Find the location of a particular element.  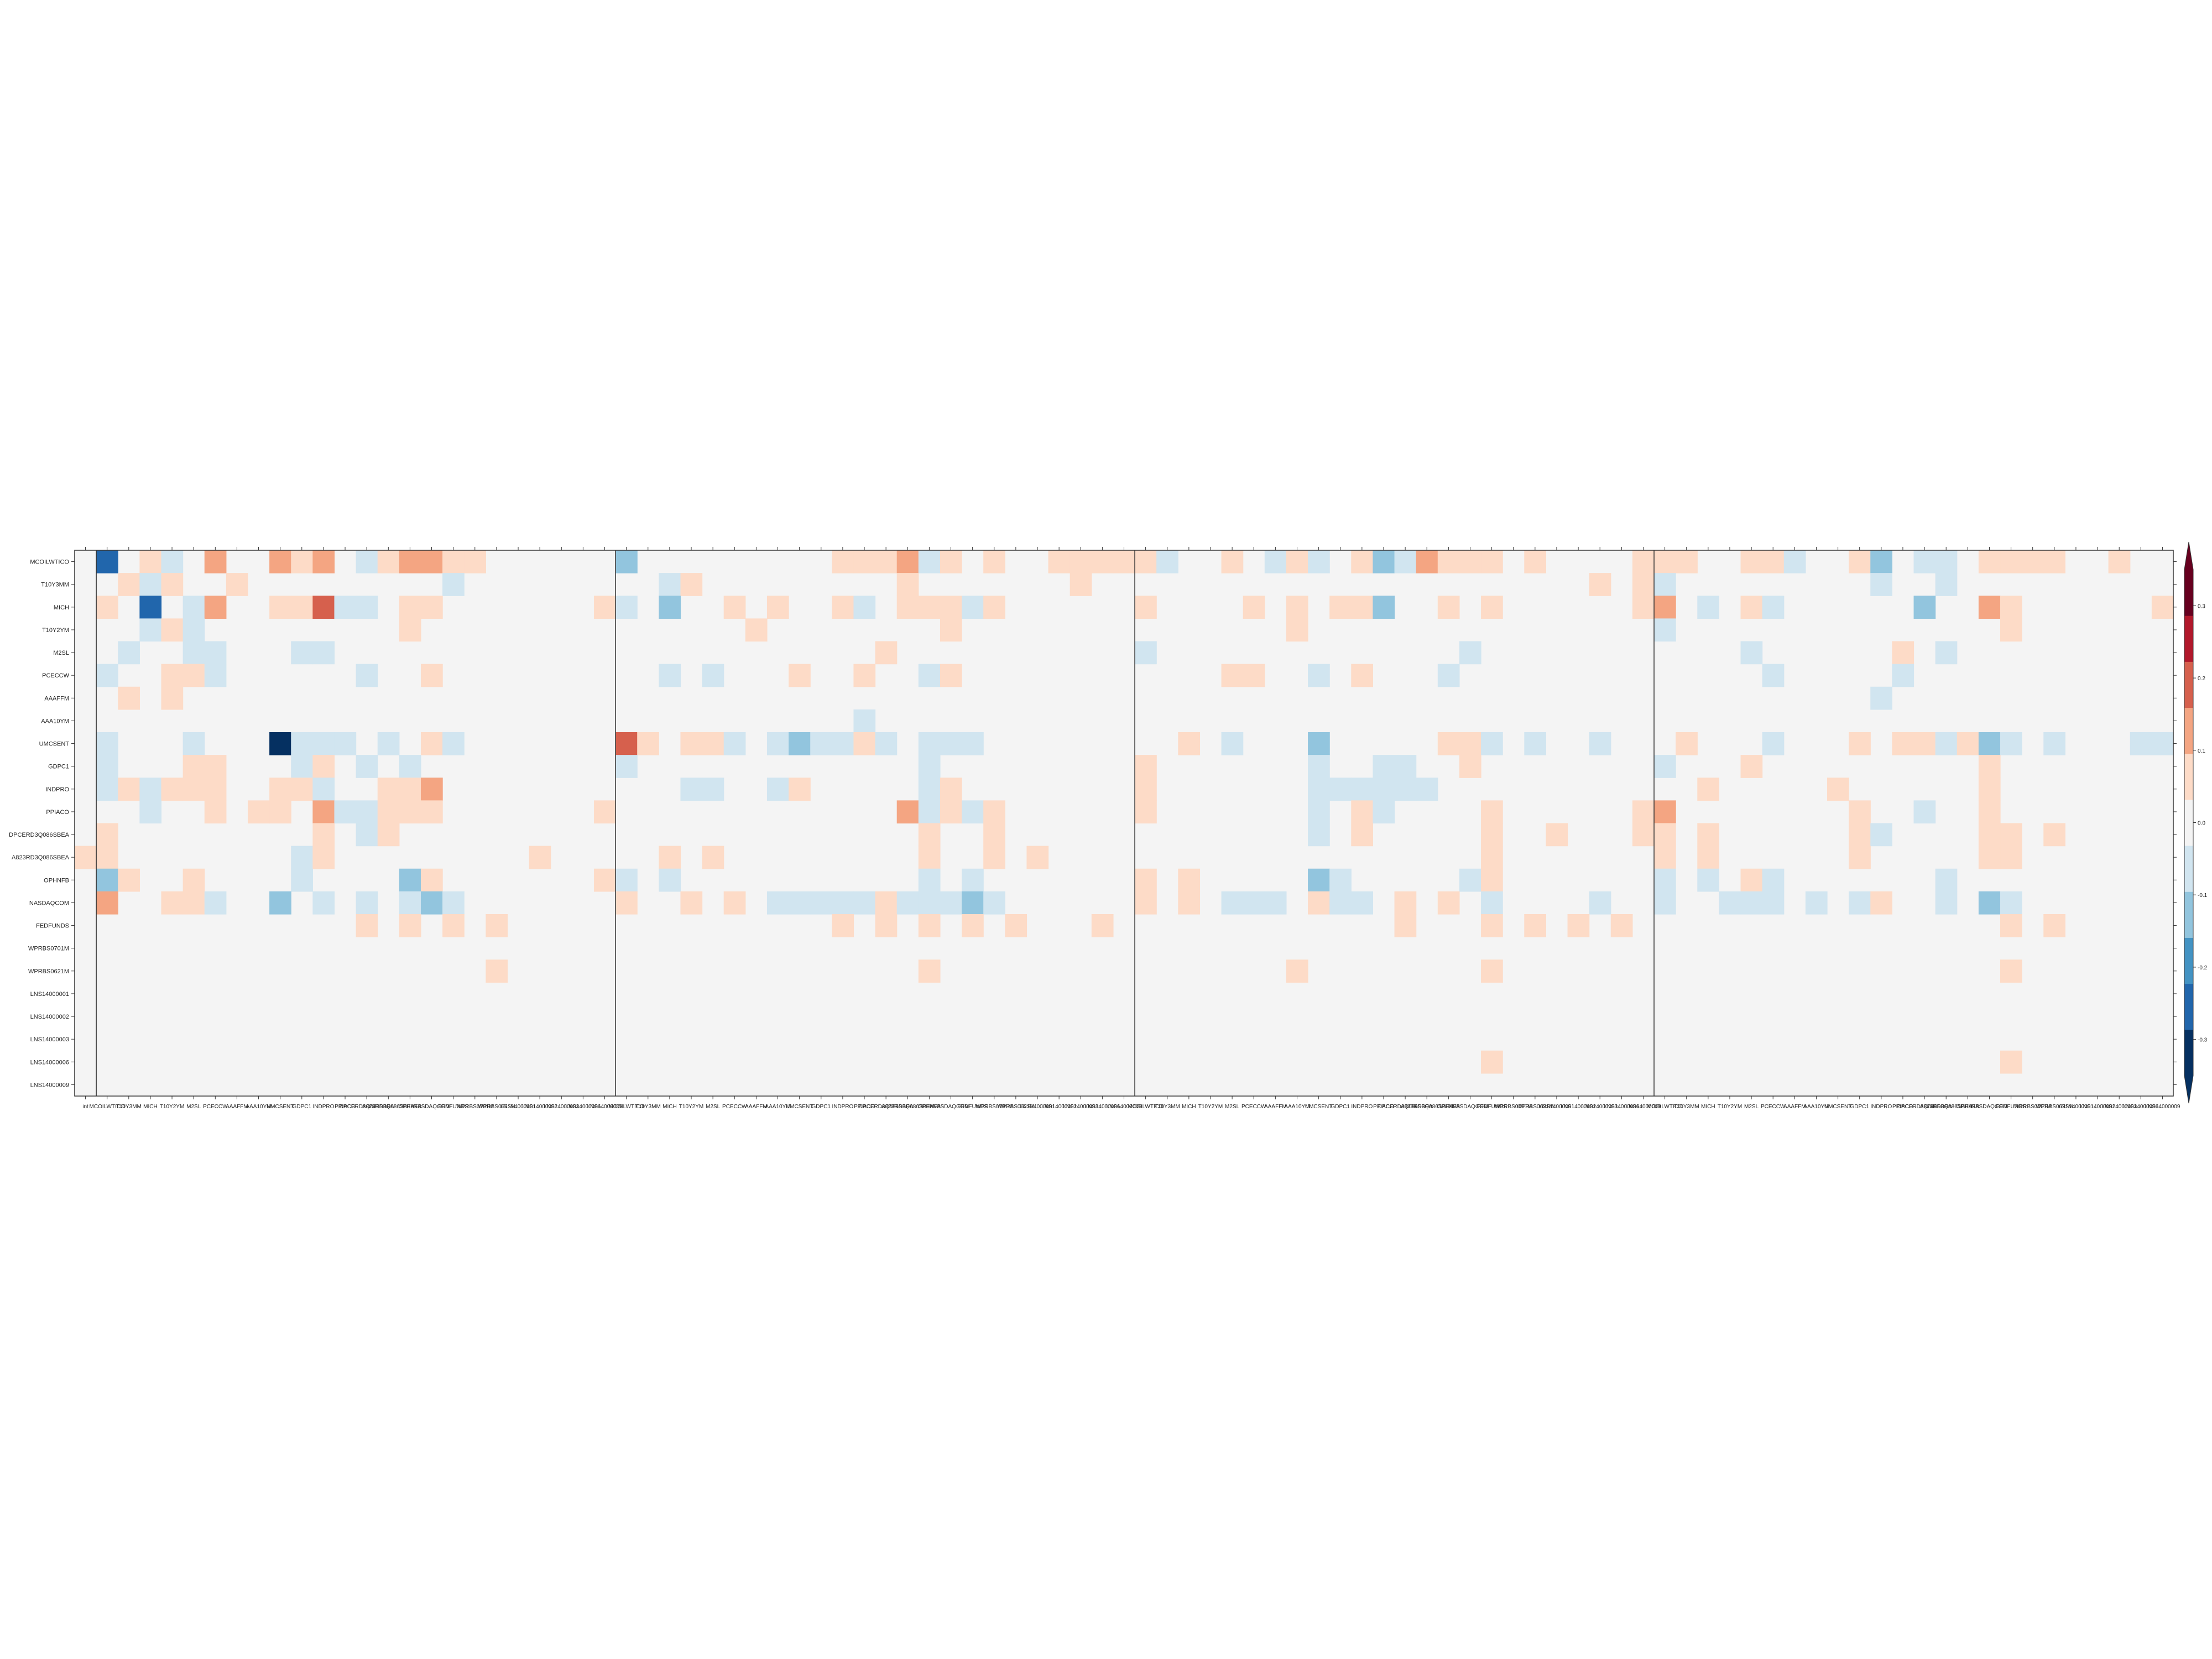

colorbar-tick-label: -0.2 is located at coordinates (2203, 968).